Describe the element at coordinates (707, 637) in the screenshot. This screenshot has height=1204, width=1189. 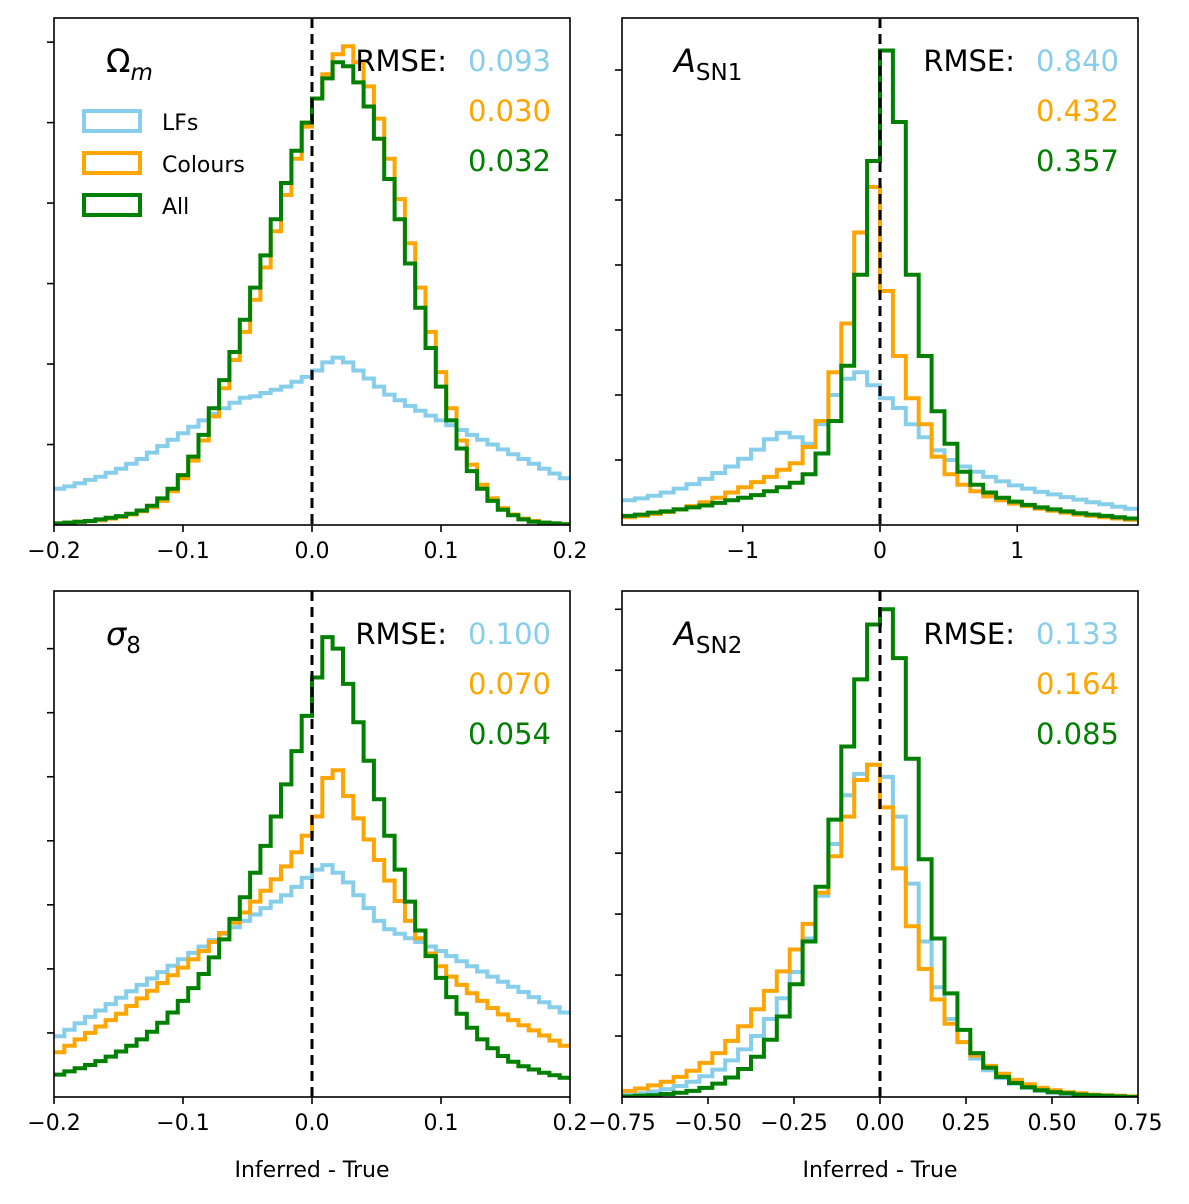
I see `param-label: ASN2` at that location.